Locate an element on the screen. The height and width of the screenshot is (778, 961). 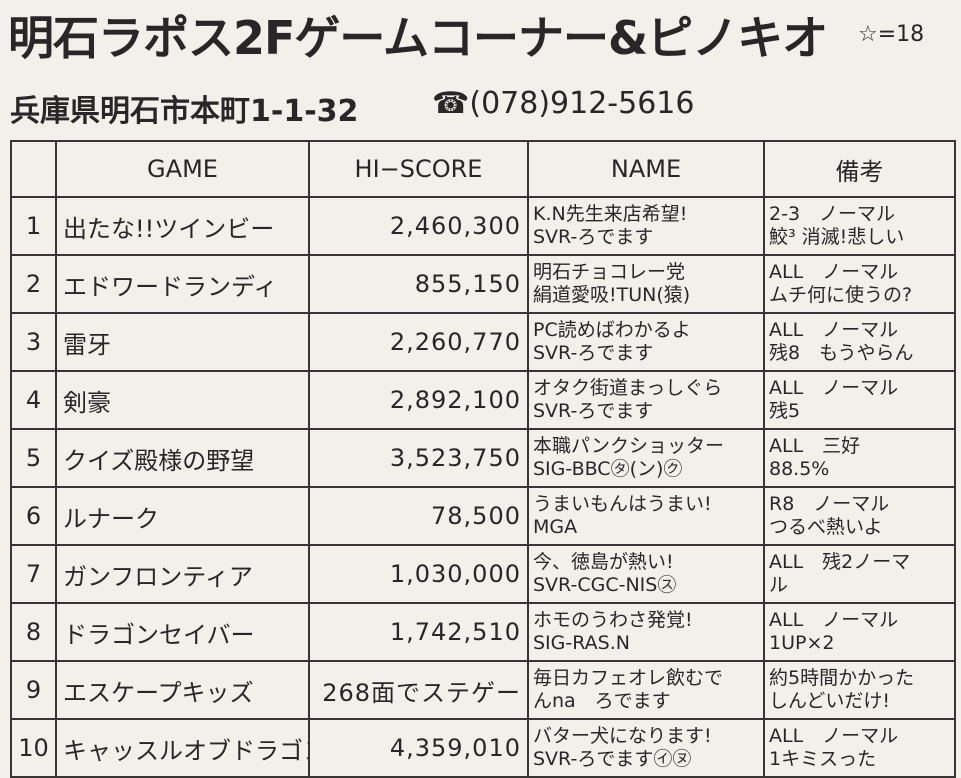
cell-line: 毎日カフェオレ飲むで is located at coordinates (628, 678).